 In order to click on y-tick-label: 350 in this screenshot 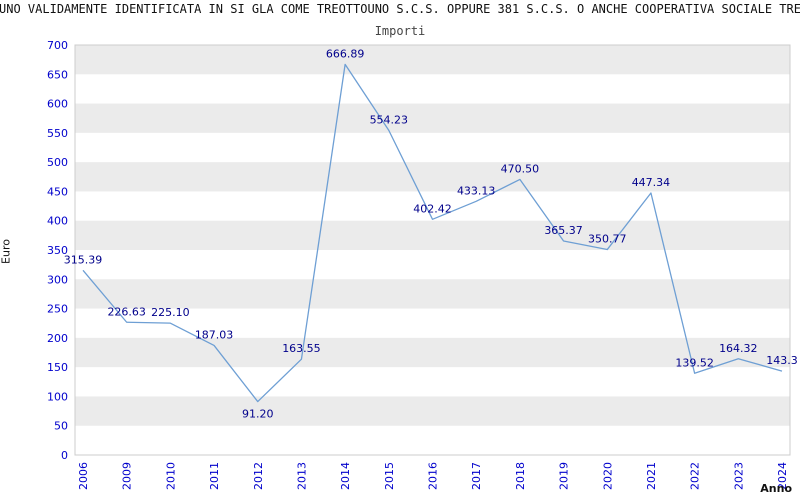, I will do `click(57, 250)`.